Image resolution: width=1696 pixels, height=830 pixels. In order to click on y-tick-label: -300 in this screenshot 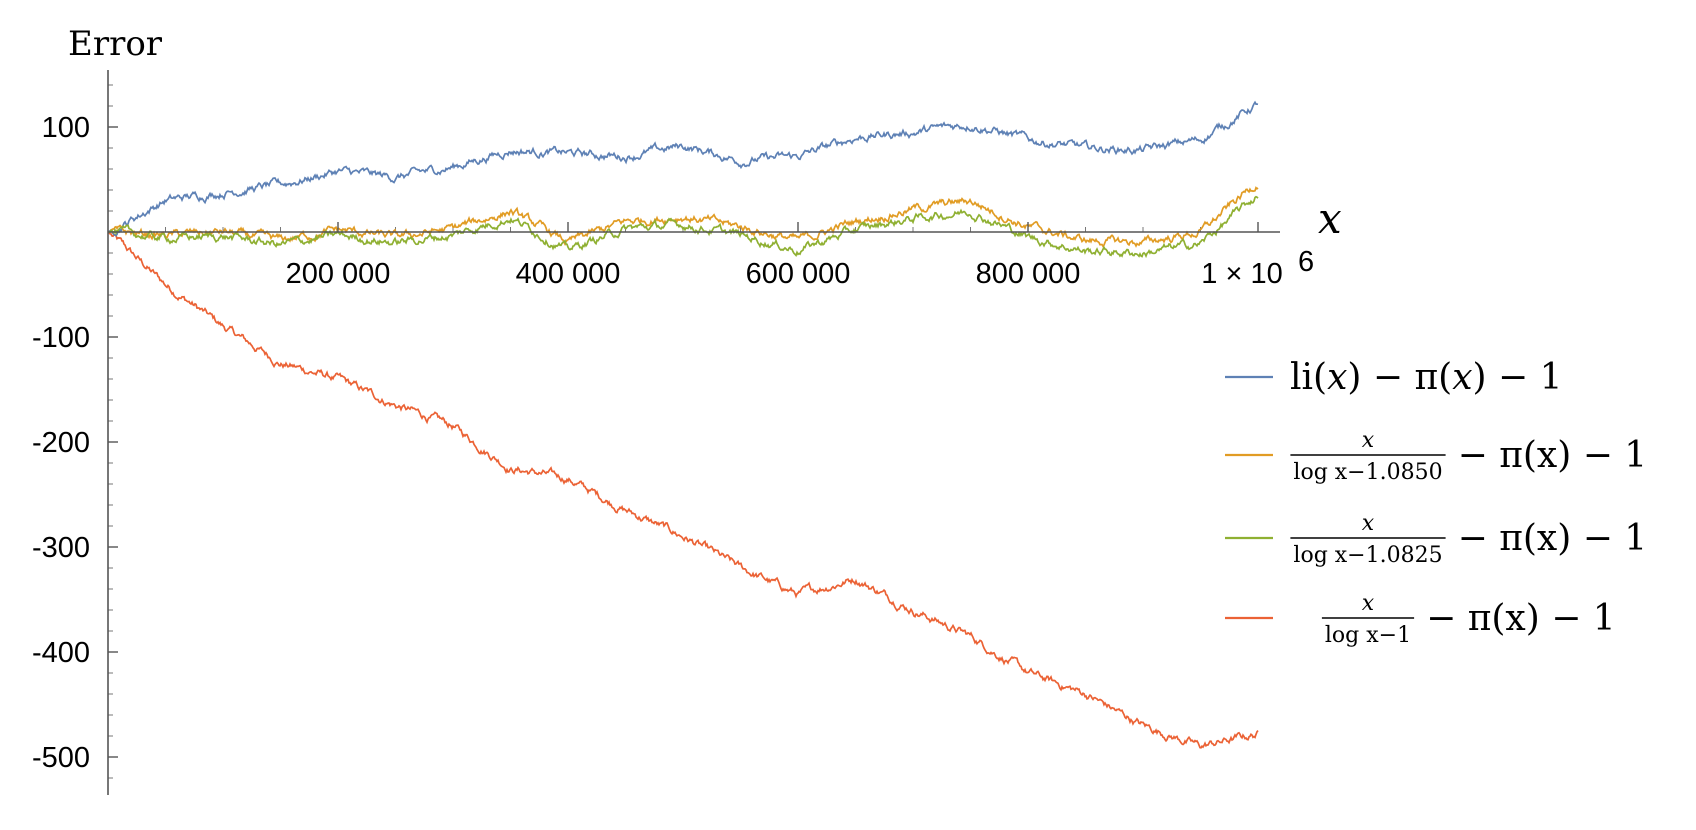, I will do `click(61, 548)`.